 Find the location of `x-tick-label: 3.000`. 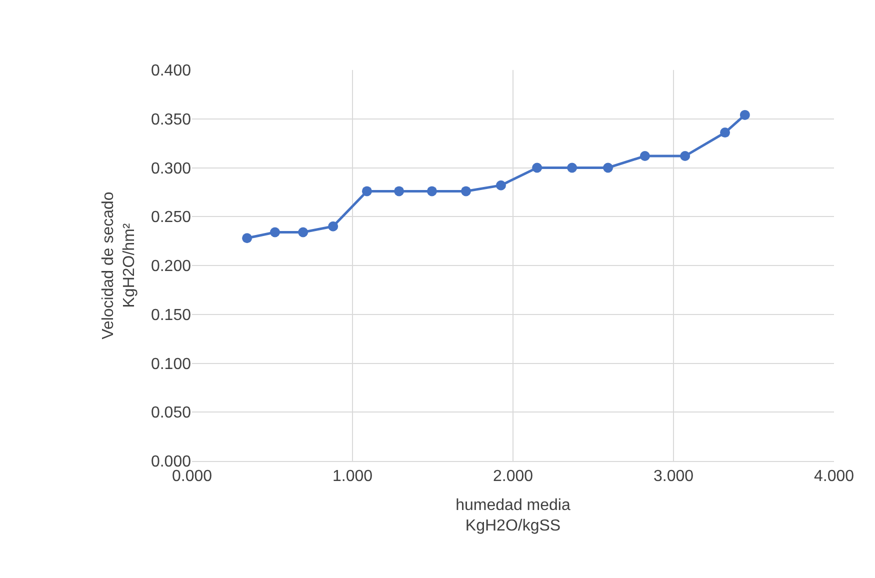

x-tick-label: 3.000 is located at coordinates (673, 477).